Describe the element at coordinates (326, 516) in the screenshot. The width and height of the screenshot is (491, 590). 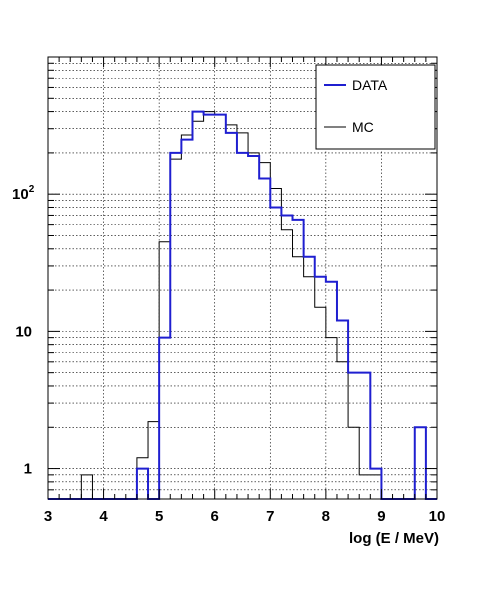
I see `x-tick-label: 8` at that location.